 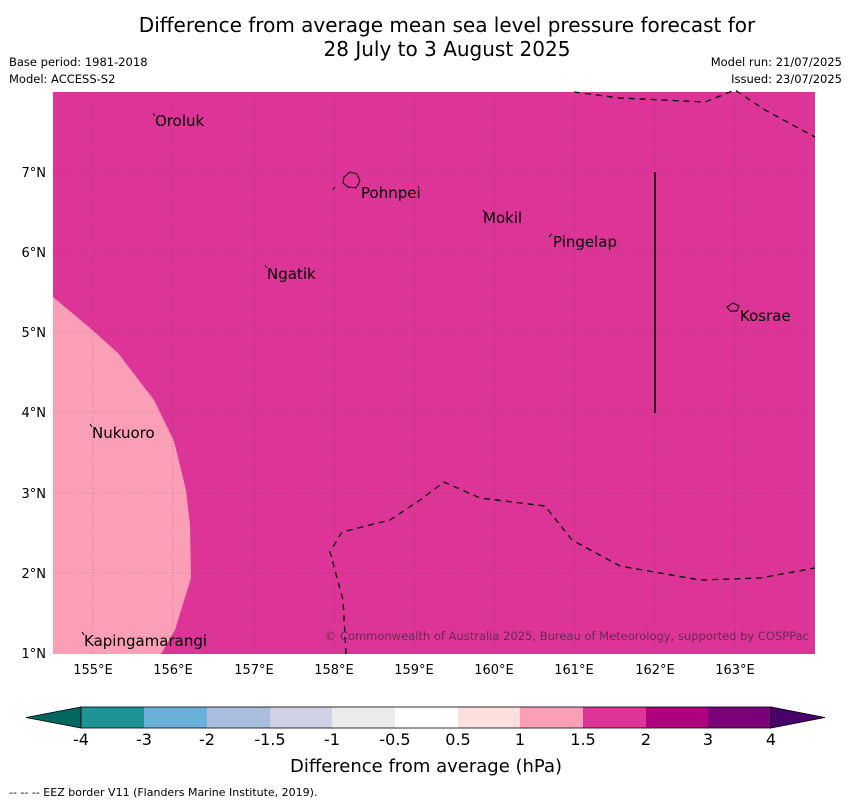 I want to click on lat-tick-label: 5°N, so click(x=34, y=333).